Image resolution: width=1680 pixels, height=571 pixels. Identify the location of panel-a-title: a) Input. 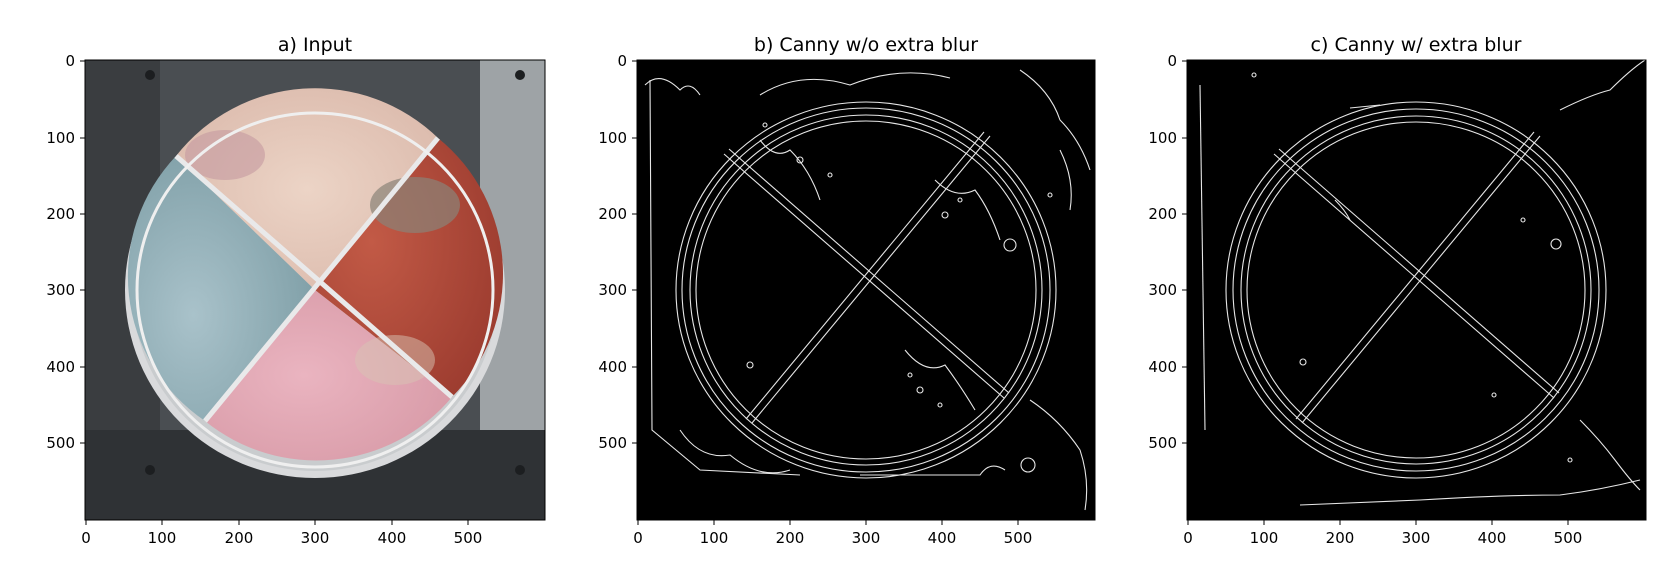
(315, 45).